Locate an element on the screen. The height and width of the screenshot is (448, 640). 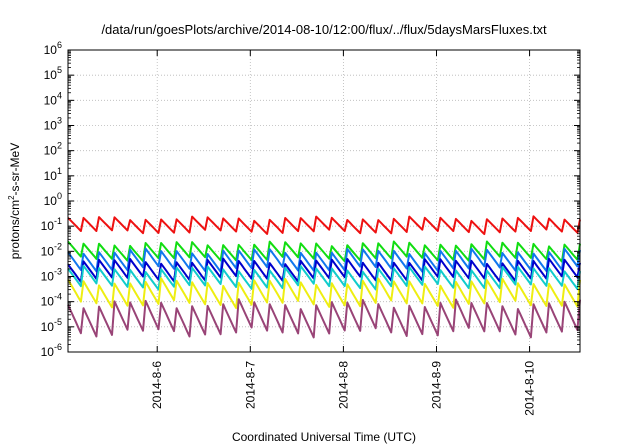
x-tick-label: 2014-8-7 is located at coordinates (250, 385).